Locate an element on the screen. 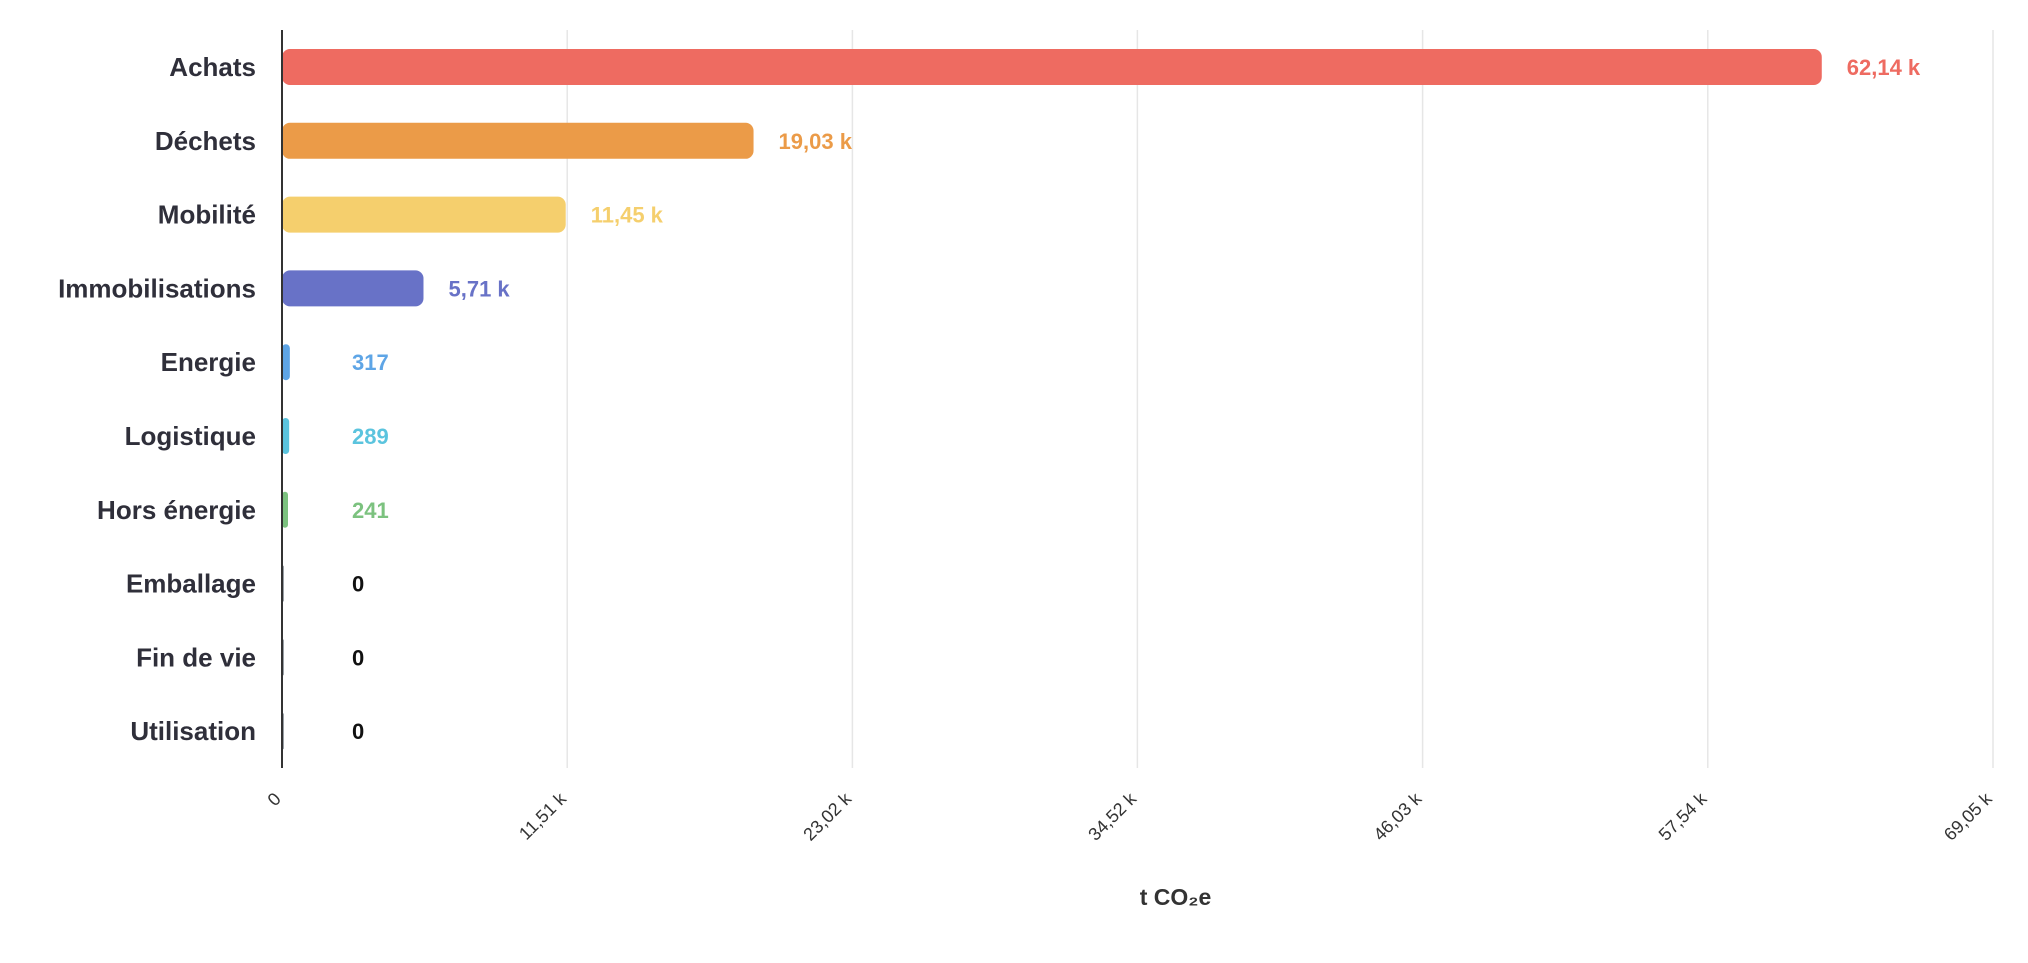  x-axis-title: t CO₂e is located at coordinates (1176, 897).